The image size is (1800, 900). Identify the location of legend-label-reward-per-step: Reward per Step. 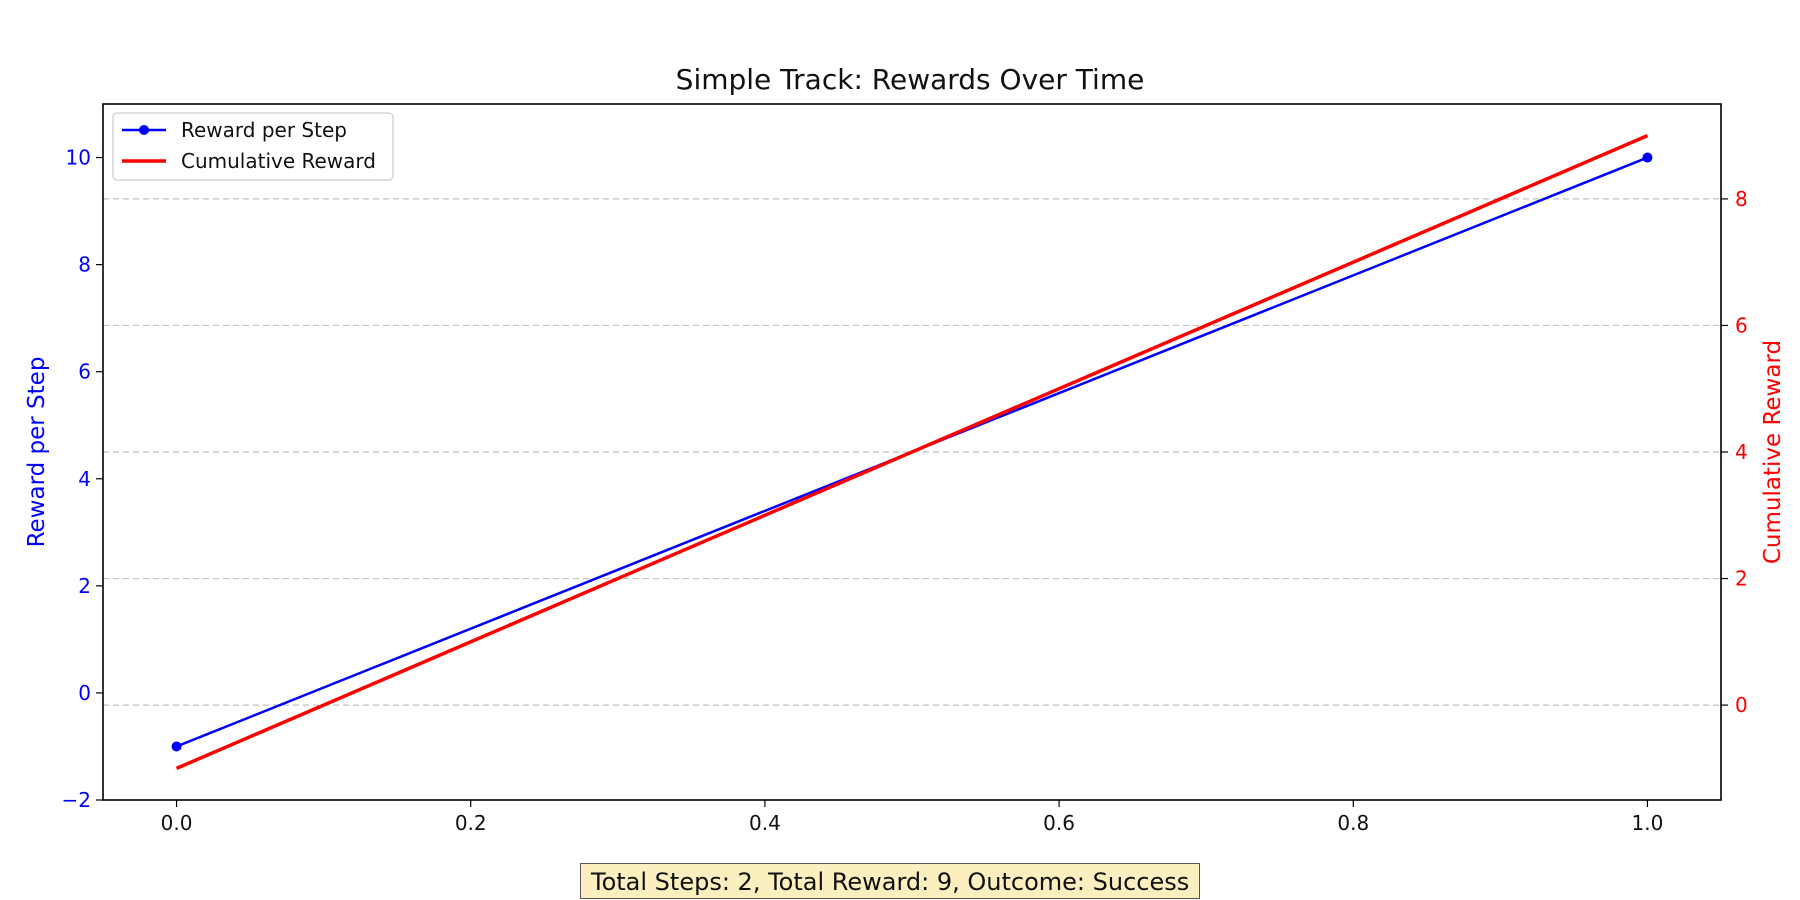
(264, 130).